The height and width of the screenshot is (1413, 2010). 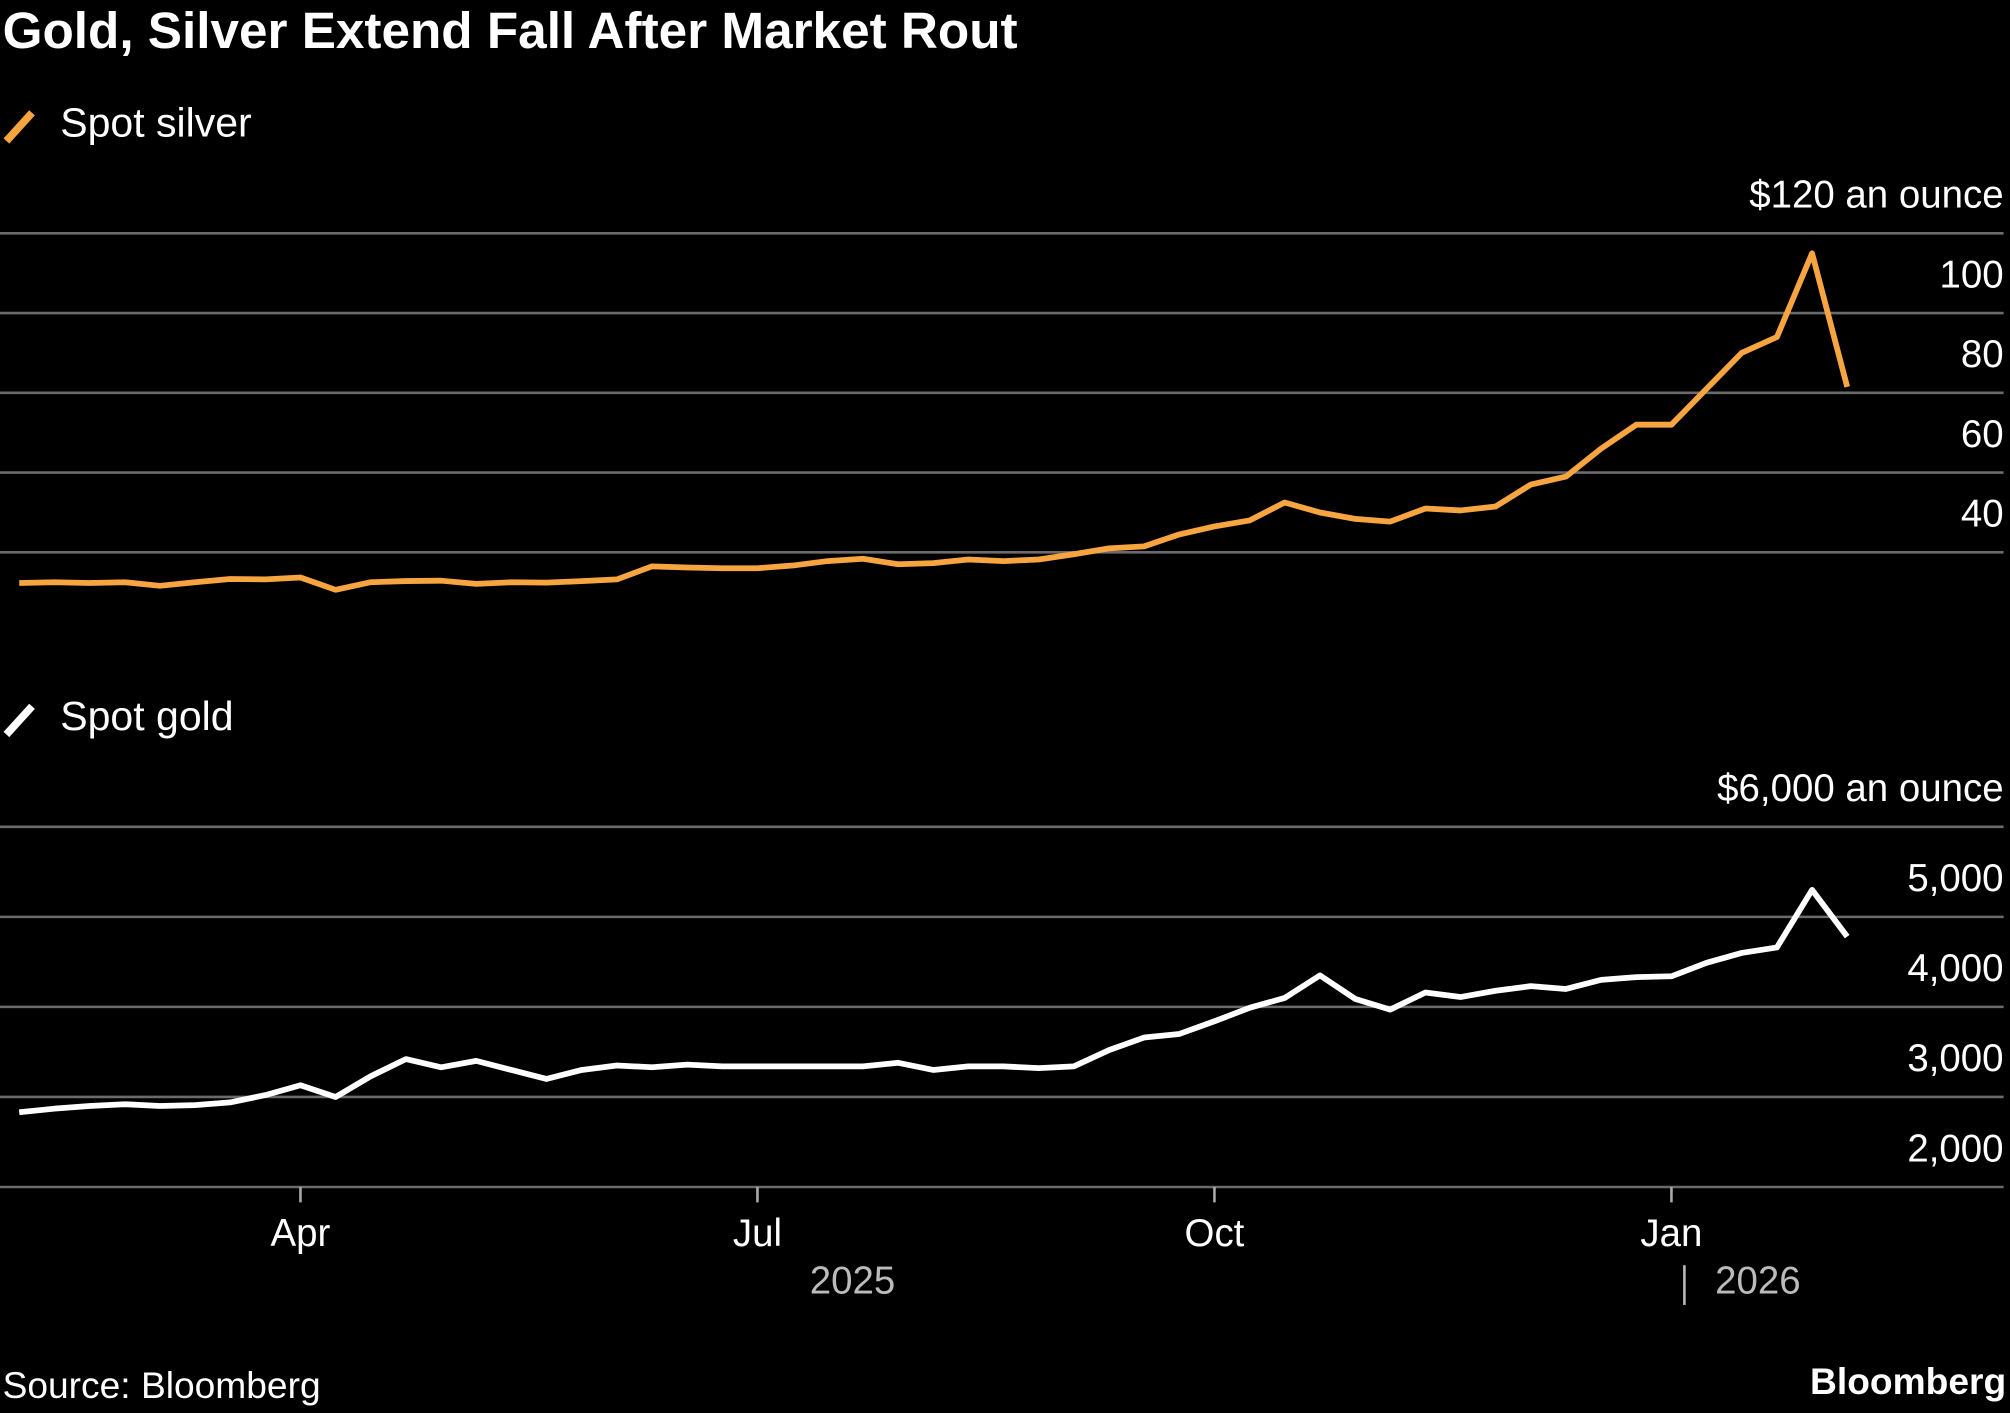 I want to click on y-tick-label: $120 an ounce, so click(x=1876, y=195).